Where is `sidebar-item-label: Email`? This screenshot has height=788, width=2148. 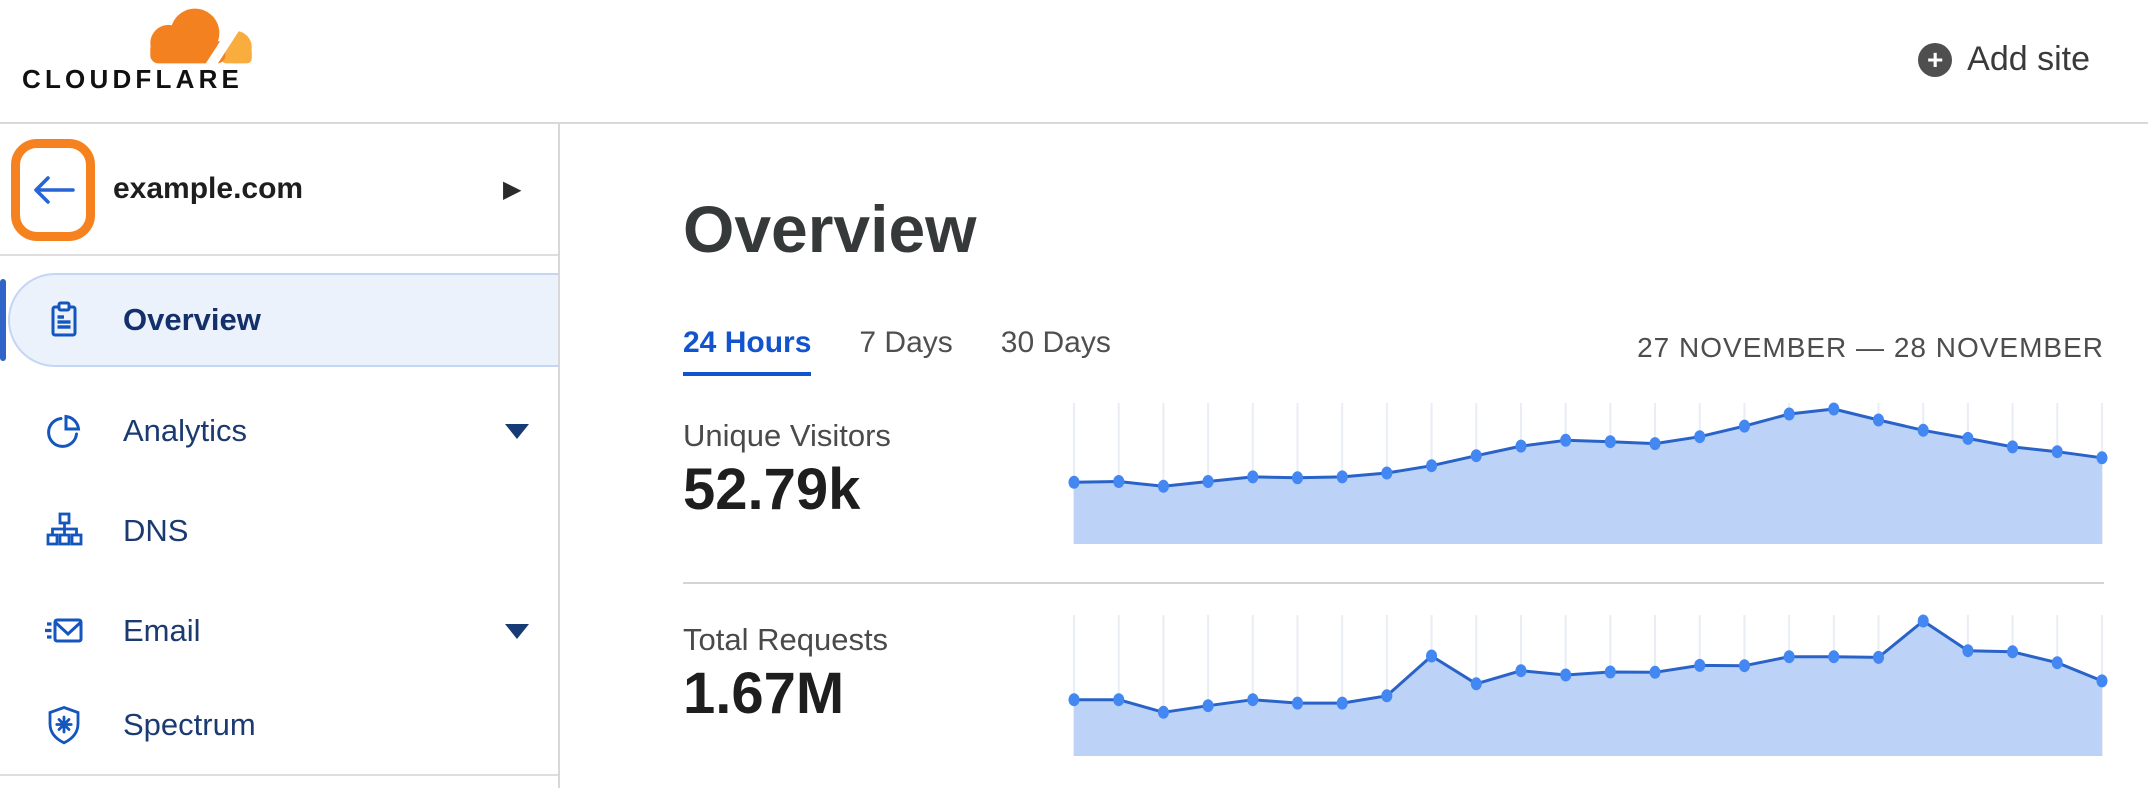
sidebar-item-label: Email is located at coordinates (162, 630).